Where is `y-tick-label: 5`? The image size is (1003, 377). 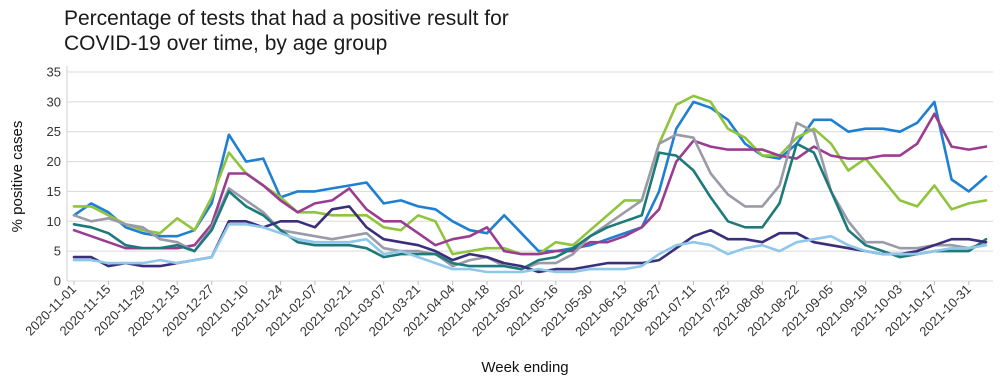 y-tick-label: 5 is located at coordinates (57, 251).